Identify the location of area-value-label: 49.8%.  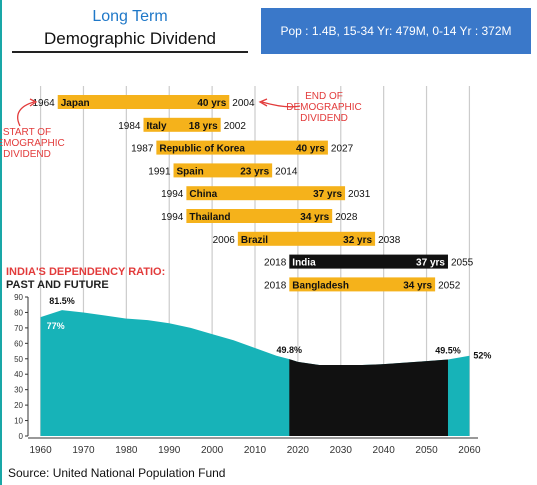
(290, 350).